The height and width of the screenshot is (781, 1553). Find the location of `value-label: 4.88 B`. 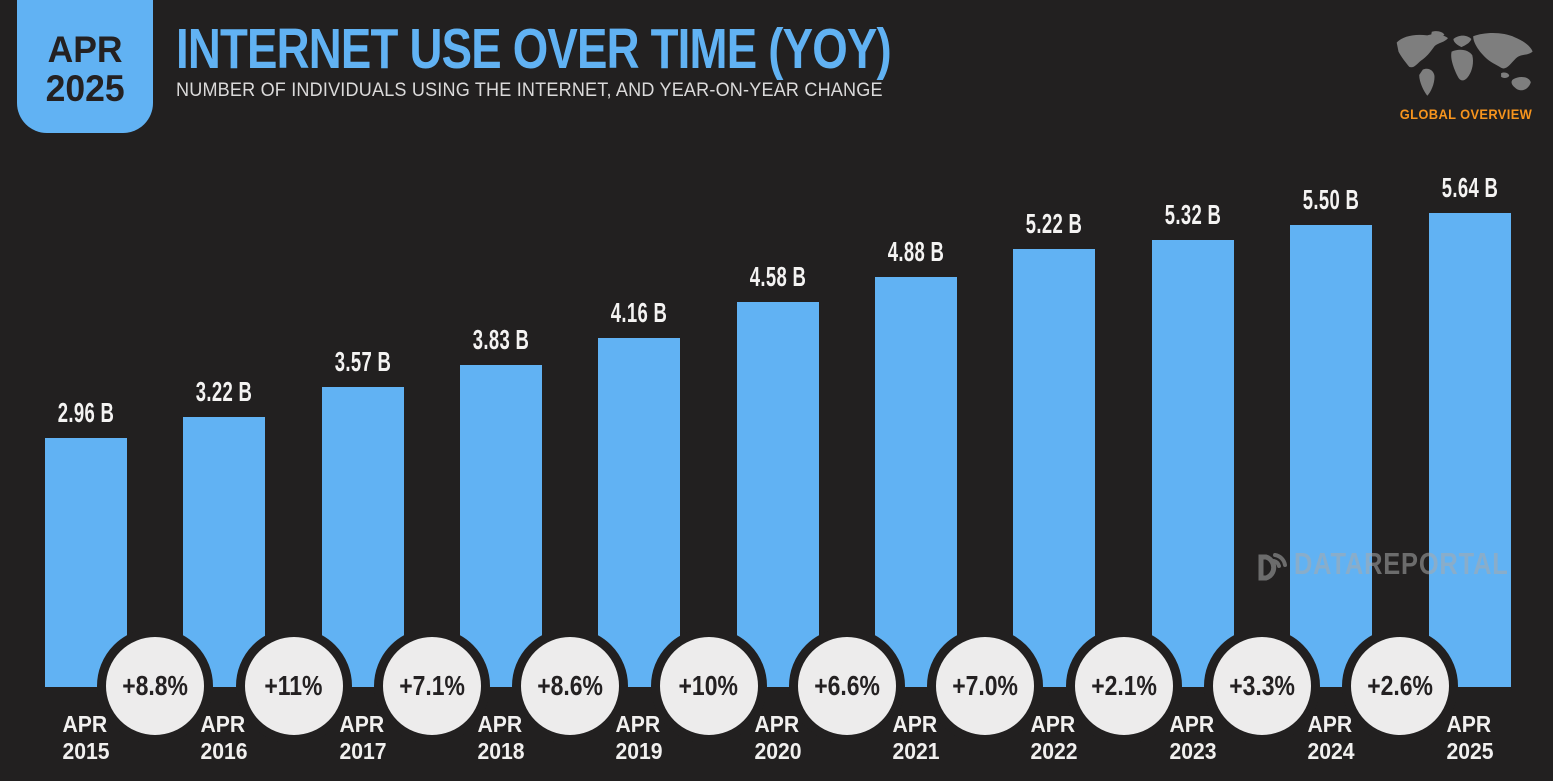

value-label: 4.88 B is located at coordinates (916, 251).